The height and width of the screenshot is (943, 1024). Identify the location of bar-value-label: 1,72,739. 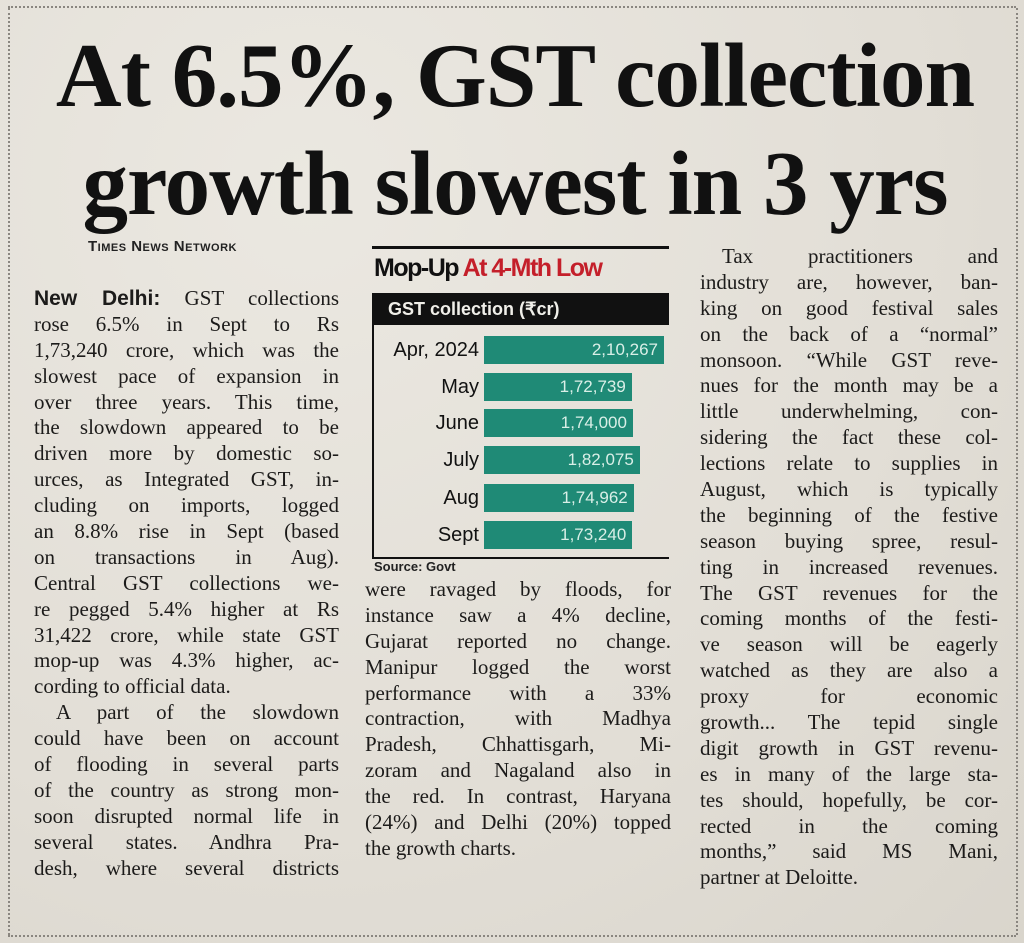
(592, 386).